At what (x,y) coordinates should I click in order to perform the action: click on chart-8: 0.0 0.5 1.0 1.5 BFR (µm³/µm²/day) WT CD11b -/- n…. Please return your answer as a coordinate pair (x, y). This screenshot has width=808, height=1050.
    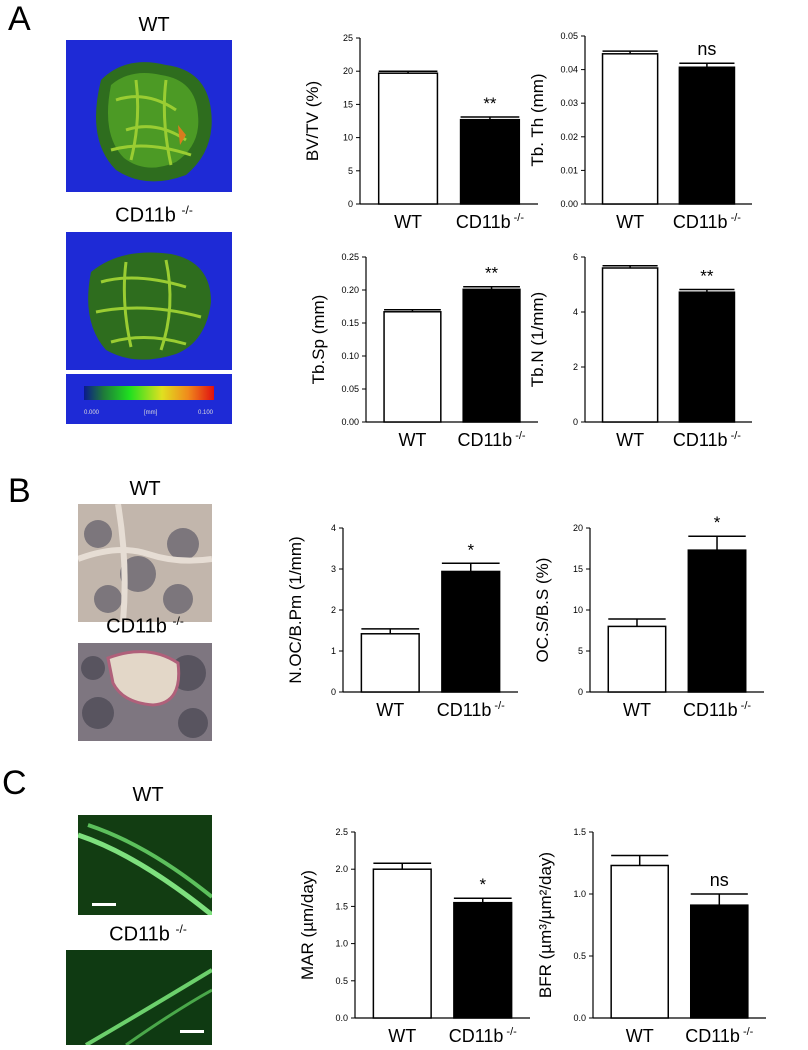
    Looking at the image, I should click on (651, 936).